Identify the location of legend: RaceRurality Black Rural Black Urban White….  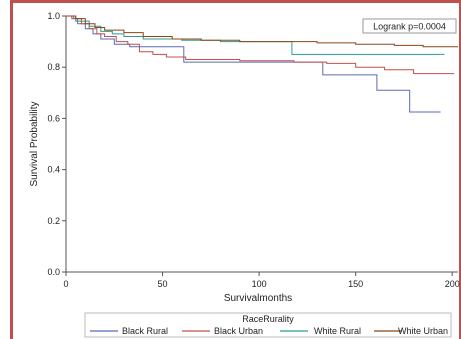
(268, 325).